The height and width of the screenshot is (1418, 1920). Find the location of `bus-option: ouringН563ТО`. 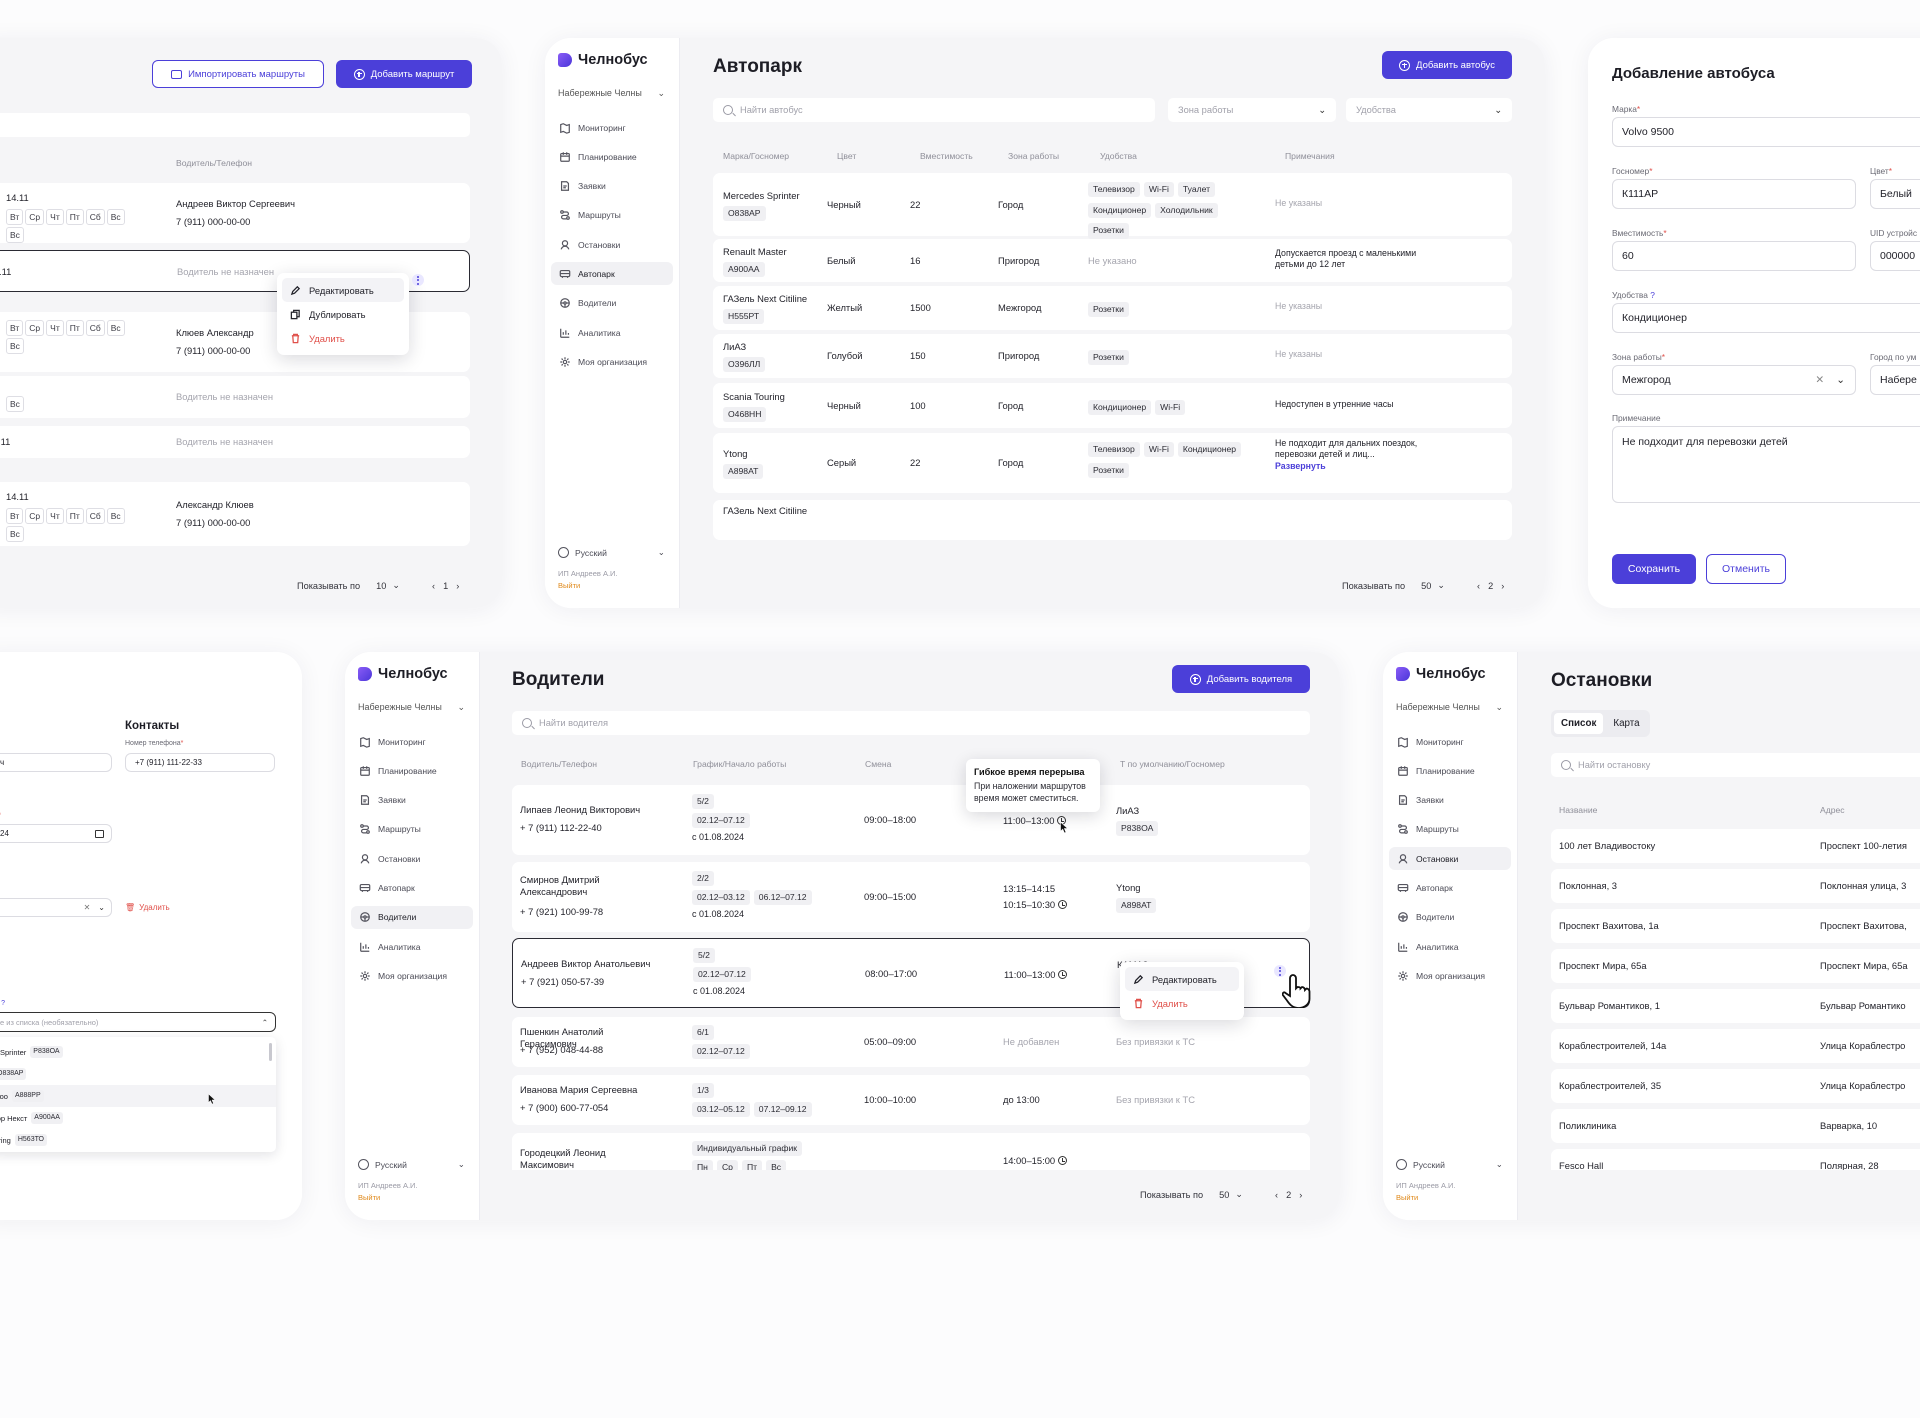

bus-option: ouringН563ТО is located at coordinates (138, 1140).